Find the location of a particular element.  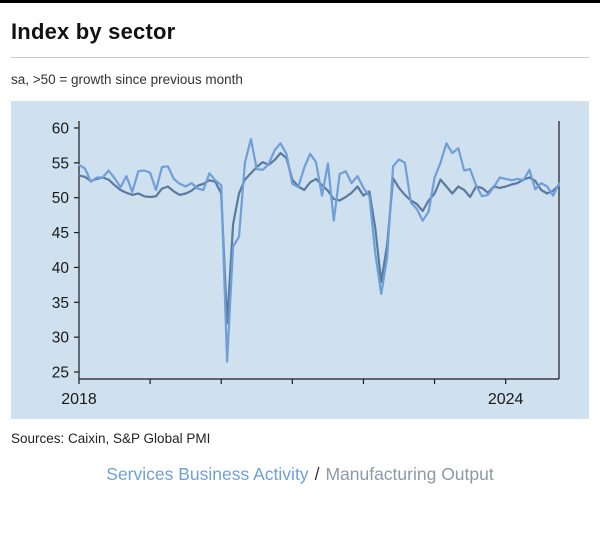

y-tick-label: 40 is located at coordinates (61, 268).